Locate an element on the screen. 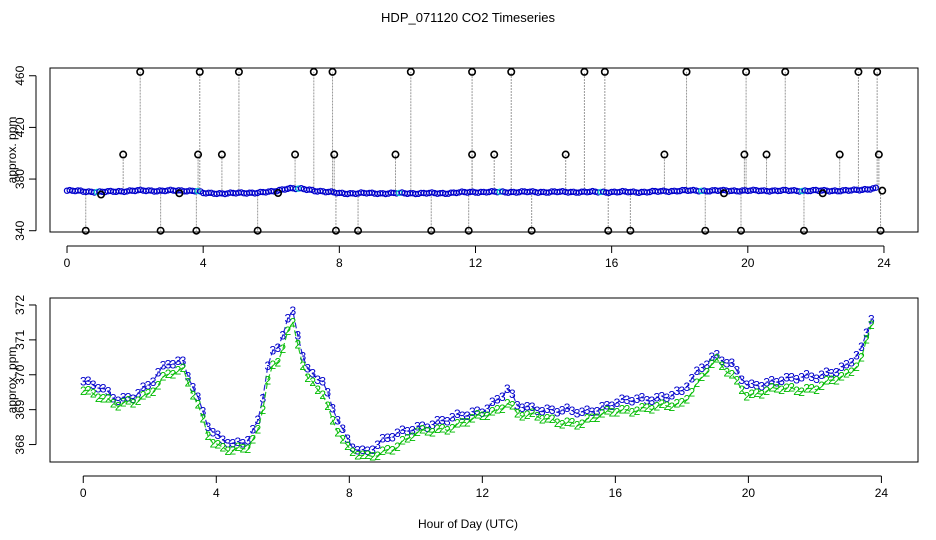 This screenshot has height=540, width=936. top-y-axis-label: approx. ppm is located at coordinates (12, 150).